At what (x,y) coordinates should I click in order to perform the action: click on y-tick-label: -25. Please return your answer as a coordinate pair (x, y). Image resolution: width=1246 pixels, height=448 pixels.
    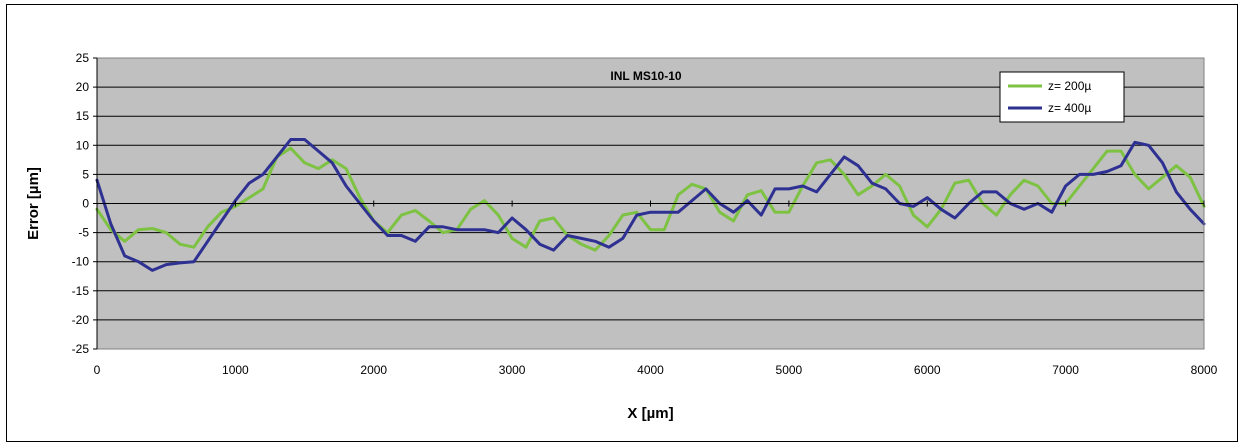
    Looking at the image, I should click on (81, 349).